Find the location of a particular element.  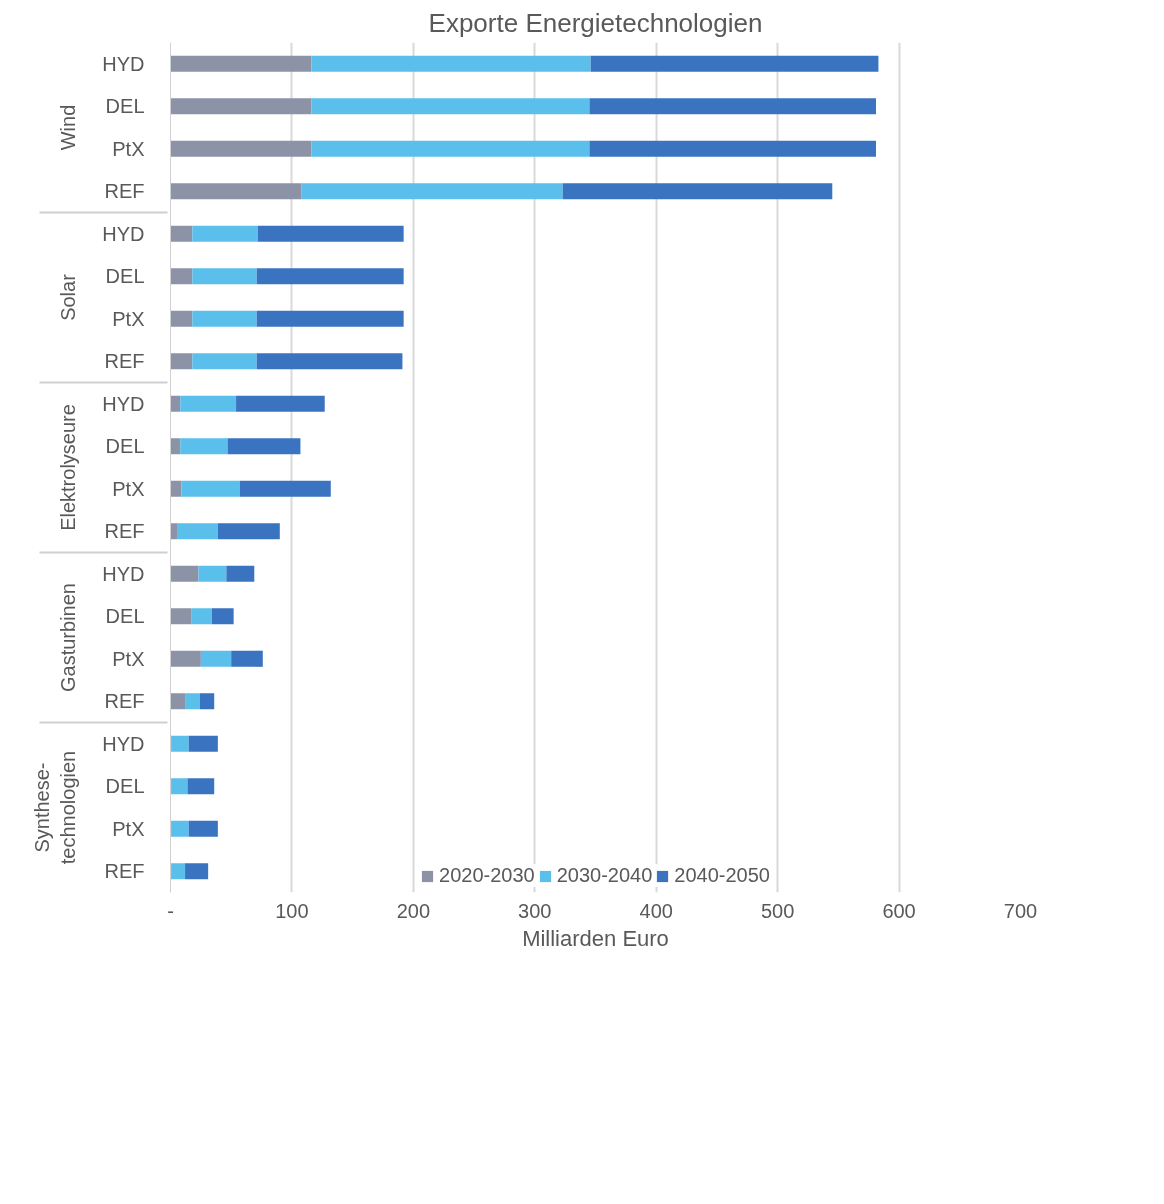

x-tick-label: 200 is located at coordinates (413, 910).